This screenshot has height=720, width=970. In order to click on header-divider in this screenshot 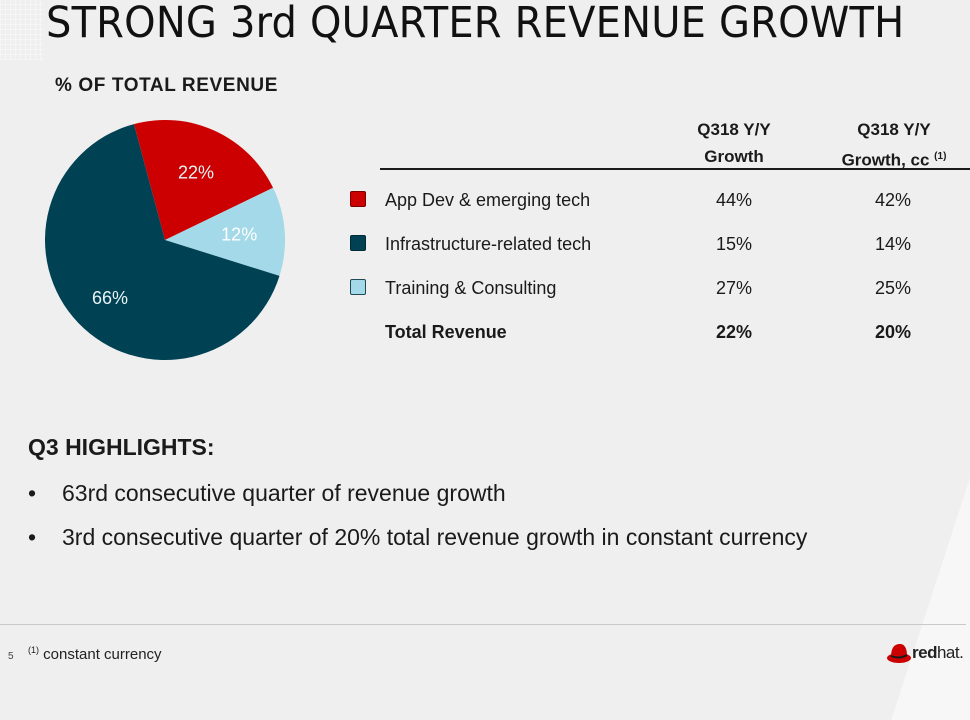, I will do `click(675, 169)`.